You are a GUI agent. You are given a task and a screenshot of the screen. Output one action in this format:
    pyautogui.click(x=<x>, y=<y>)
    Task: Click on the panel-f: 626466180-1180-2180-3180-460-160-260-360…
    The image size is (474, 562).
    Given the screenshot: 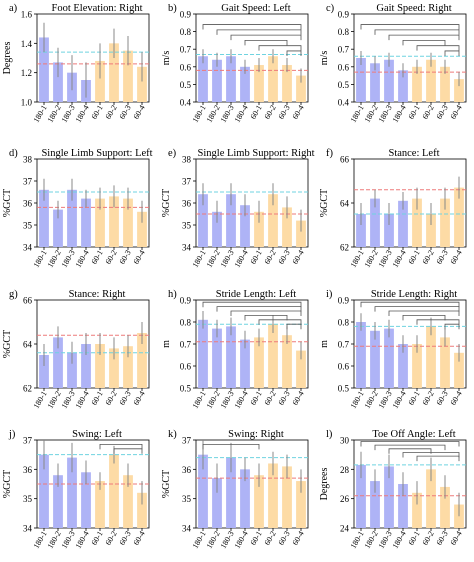 What is the action you would take?
    pyautogui.click(x=393, y=209)
    